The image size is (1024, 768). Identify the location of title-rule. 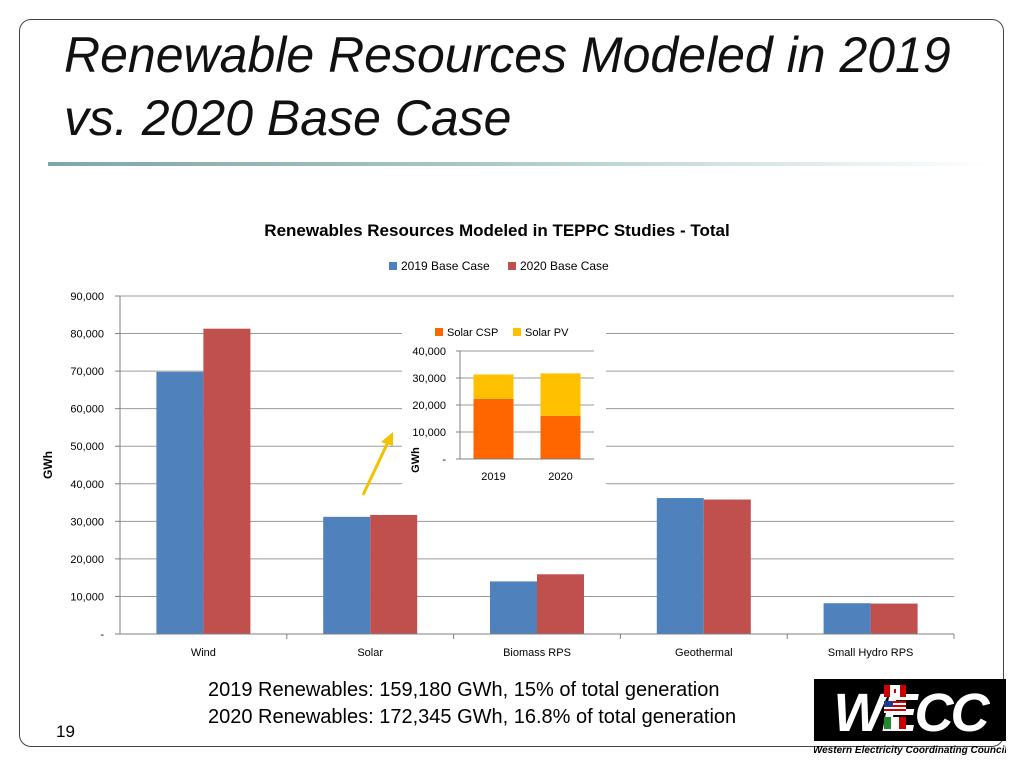
(518, 164).